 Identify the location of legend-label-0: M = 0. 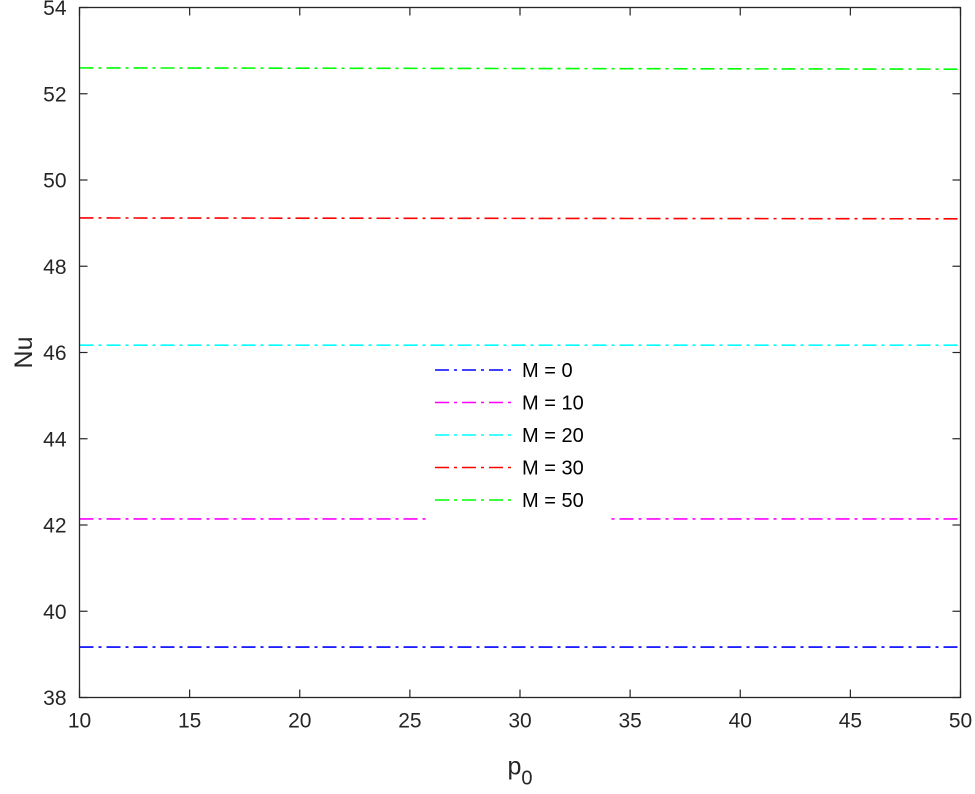
(547, 371).